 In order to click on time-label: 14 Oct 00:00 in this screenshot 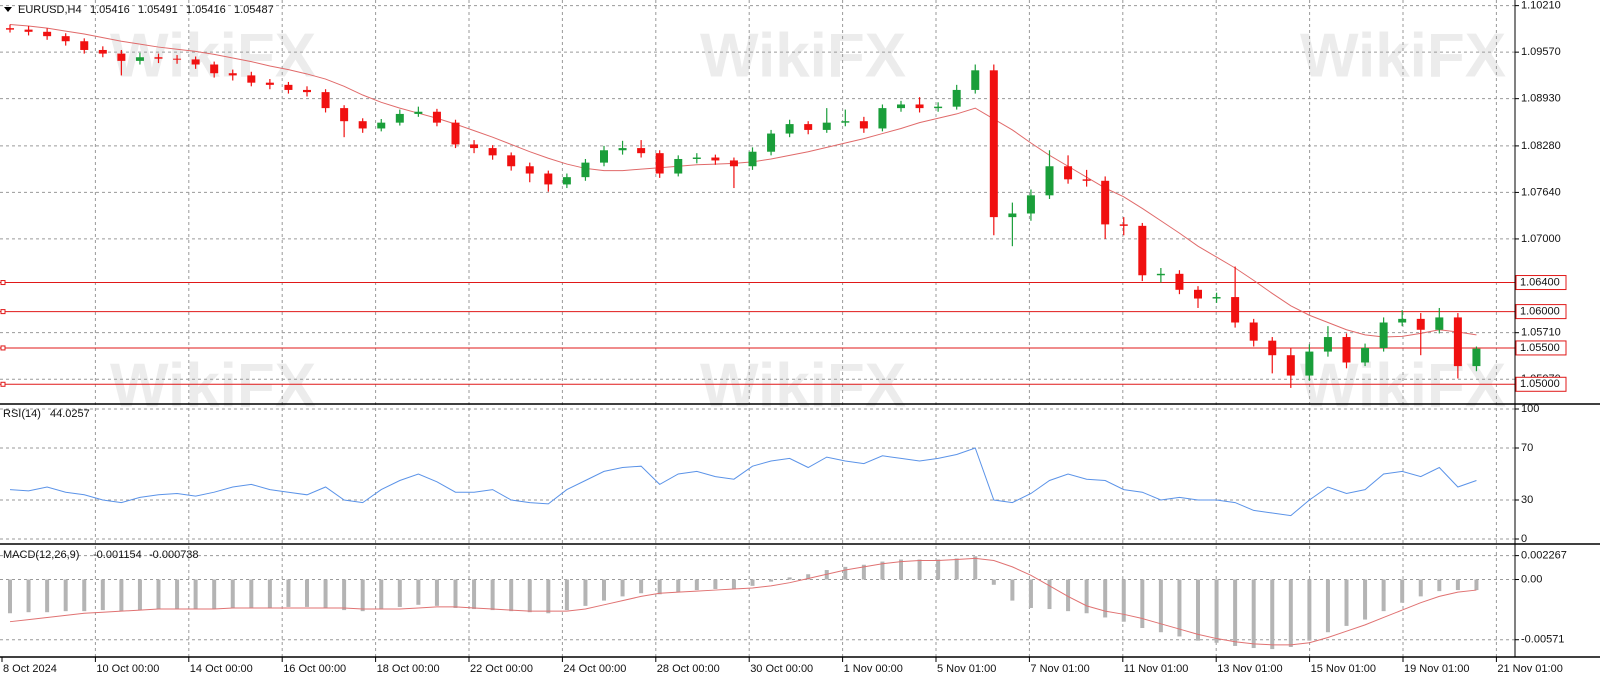, I will do `click(221, 669)`.